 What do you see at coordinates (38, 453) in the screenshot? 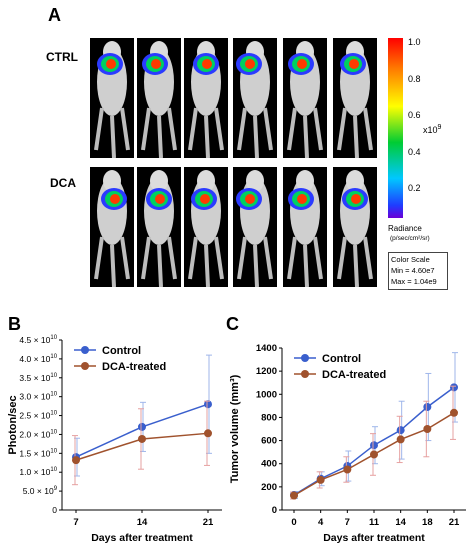
I see `c0-y-tick-label: 1.5 × 10¹⁰` at bounding box center [38, 453].